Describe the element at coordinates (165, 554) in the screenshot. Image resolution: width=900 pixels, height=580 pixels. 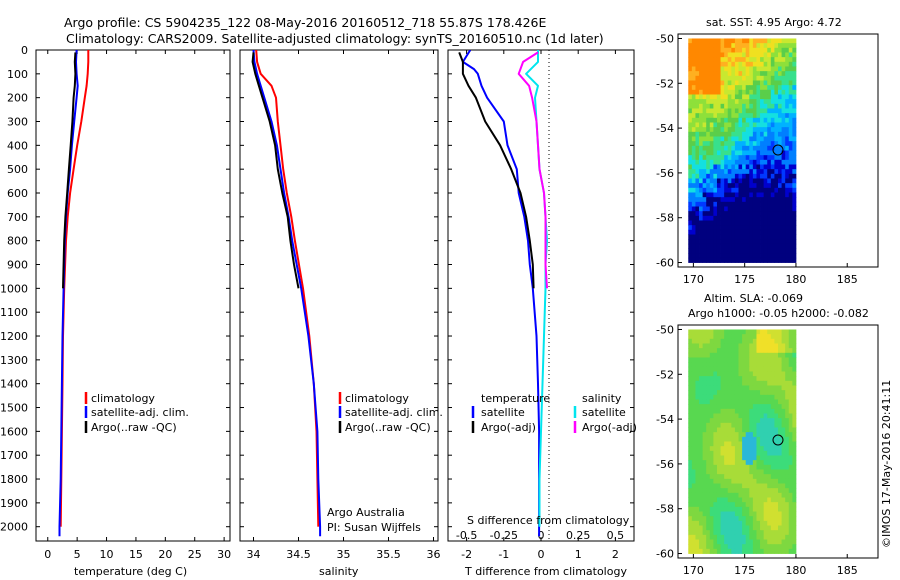
I see `x-tick-label: 20` at that location.